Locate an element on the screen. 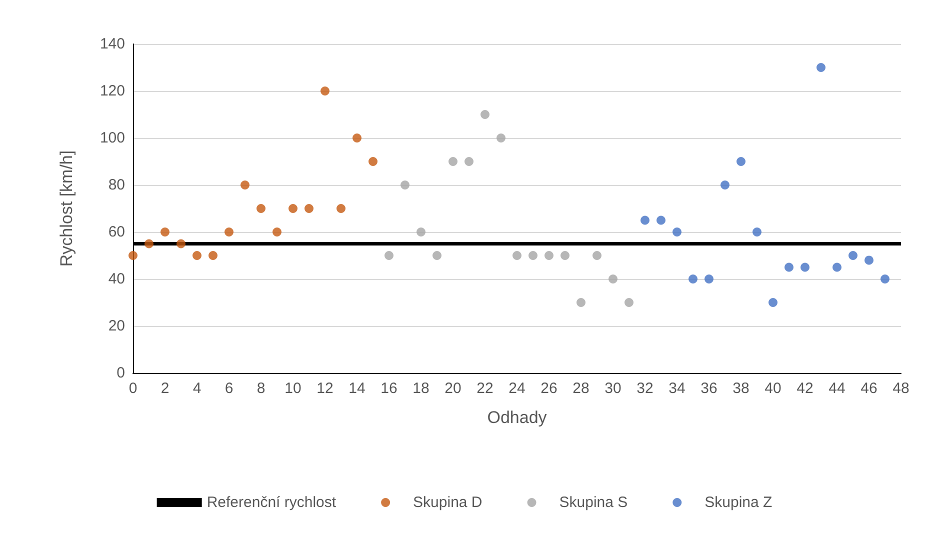 The image size is (929, 533). y-tick-label: 0 is located at coordinates (120, 373).